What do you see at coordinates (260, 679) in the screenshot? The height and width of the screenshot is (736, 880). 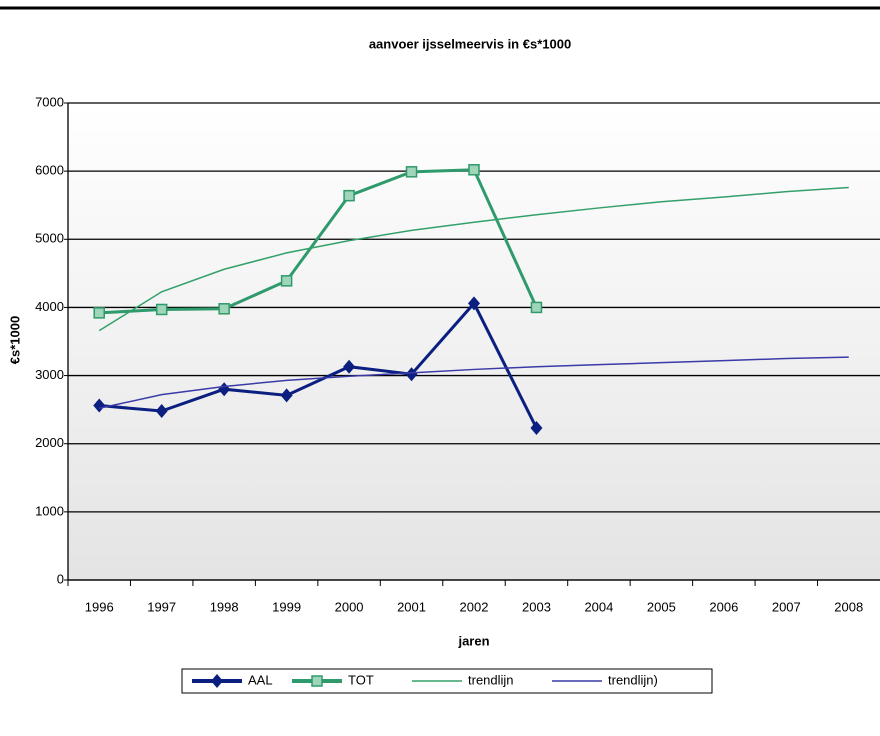 I see `legend-label: AAL` at bounding box center [260, 679].